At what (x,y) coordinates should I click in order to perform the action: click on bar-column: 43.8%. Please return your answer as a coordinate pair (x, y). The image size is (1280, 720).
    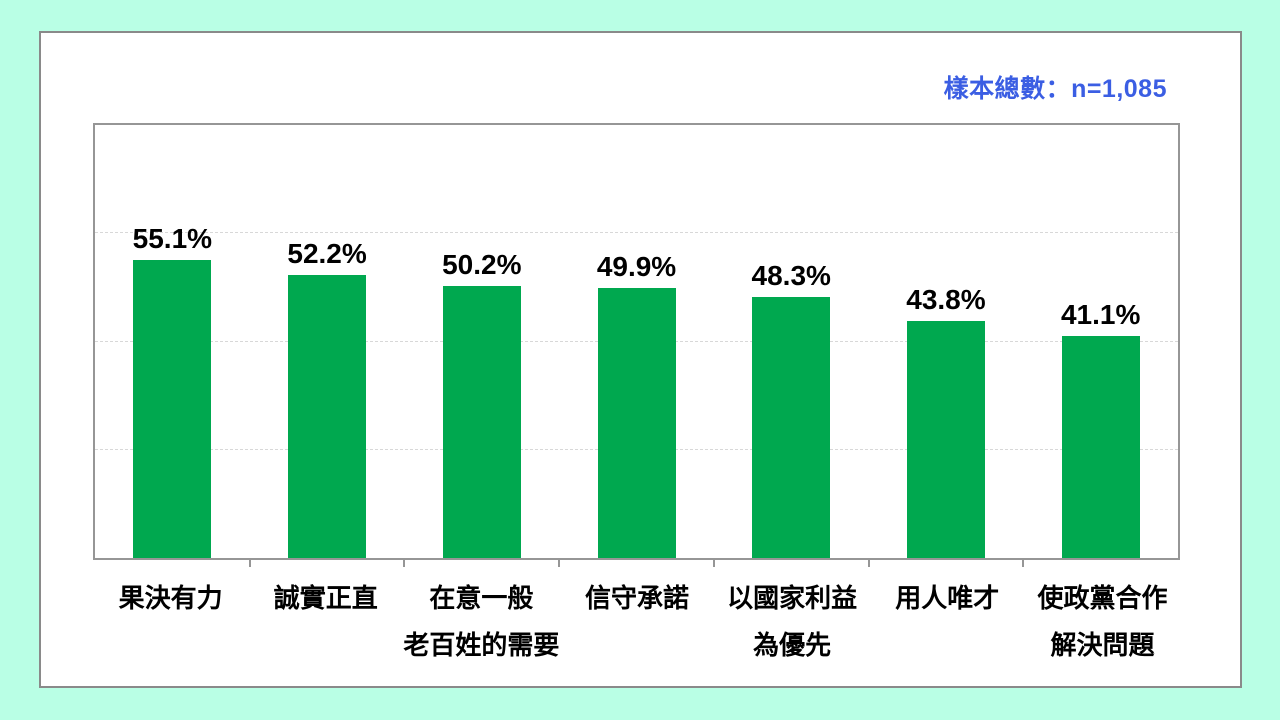
    Looking at the image, I should click on (946, 341).